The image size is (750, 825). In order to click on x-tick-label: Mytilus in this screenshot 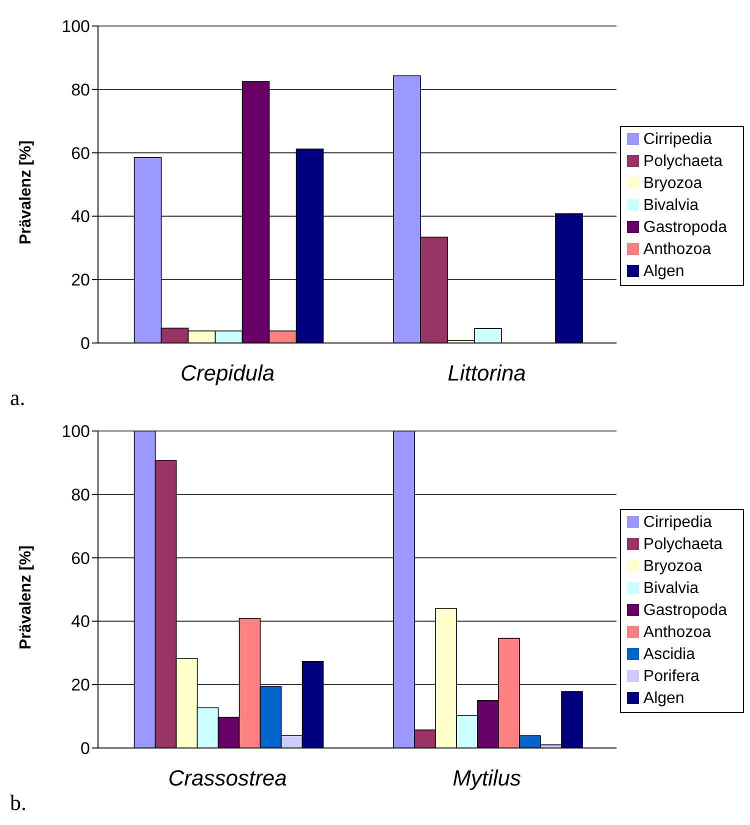, I will do `click(487, 778)`.